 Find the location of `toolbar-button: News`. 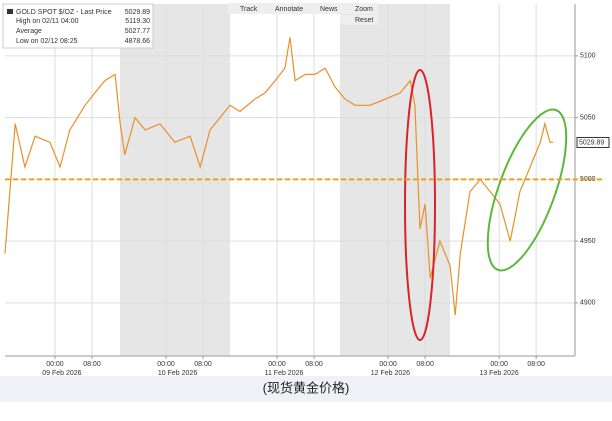

toolbar-button: News is located at coordinates (329, 9).